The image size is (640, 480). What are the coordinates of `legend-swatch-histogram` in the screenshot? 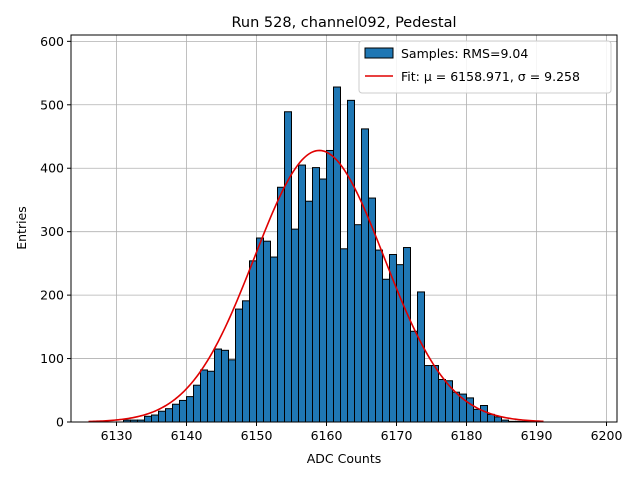 It's located at (379, 53).